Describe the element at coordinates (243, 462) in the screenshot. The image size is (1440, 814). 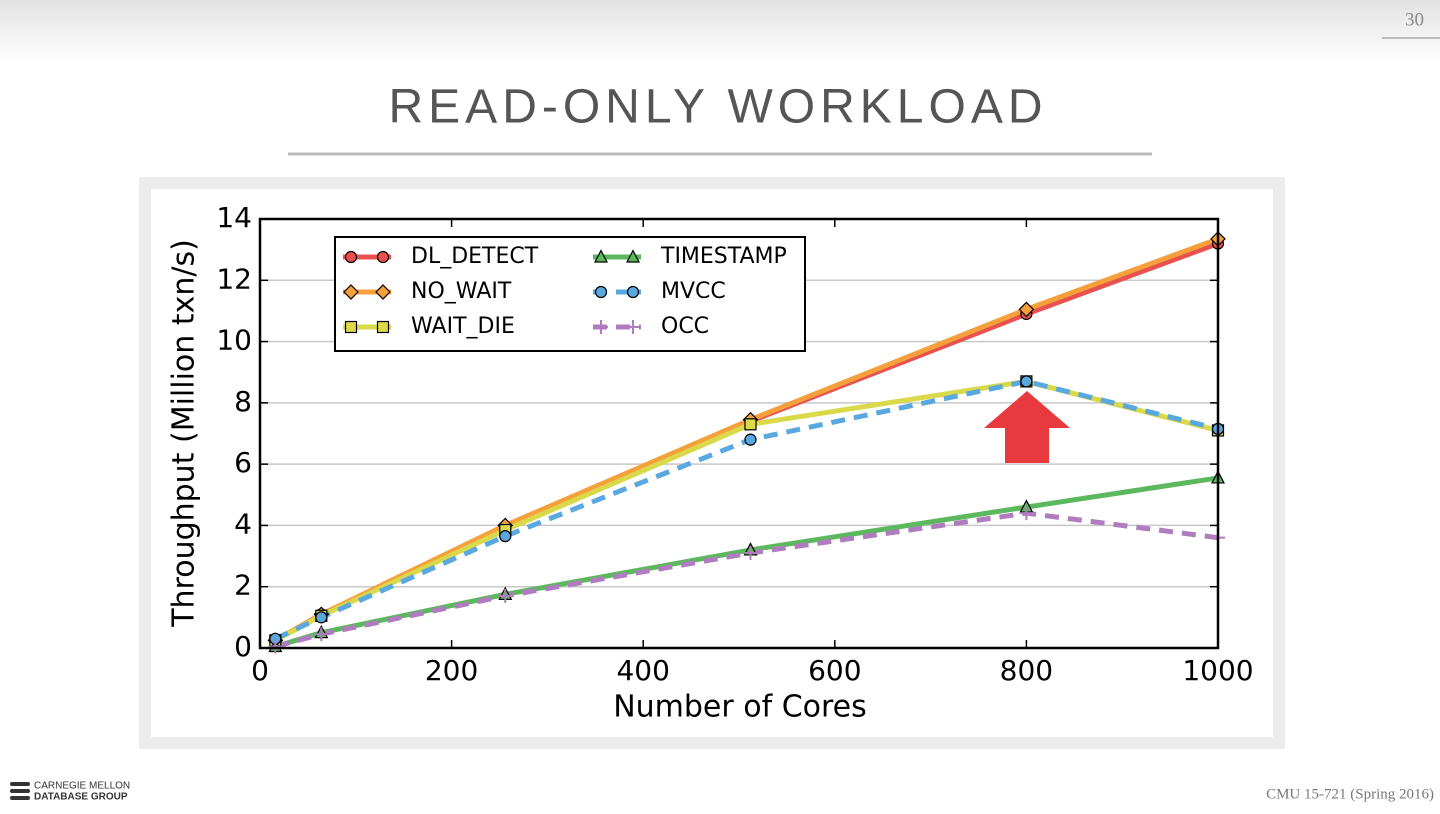
I see `y-tick-label: 6` at that location.